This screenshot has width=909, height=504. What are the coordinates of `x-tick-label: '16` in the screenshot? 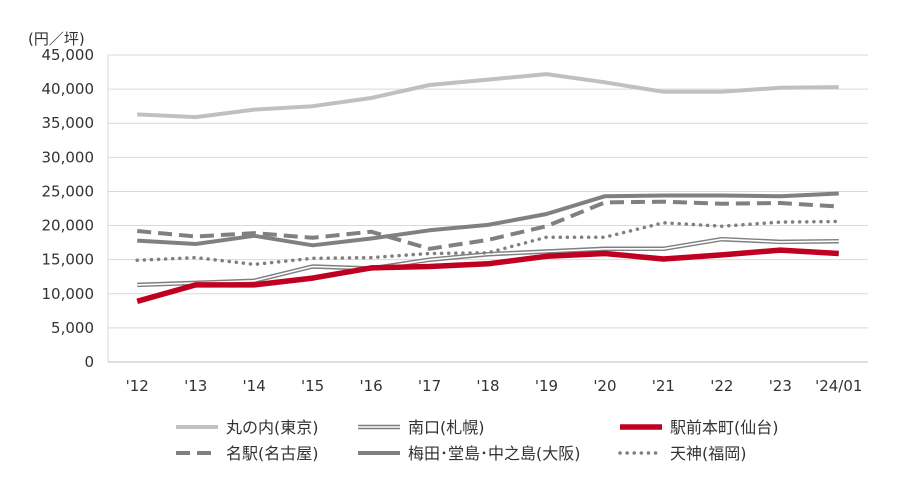 It's located at (370, 386).